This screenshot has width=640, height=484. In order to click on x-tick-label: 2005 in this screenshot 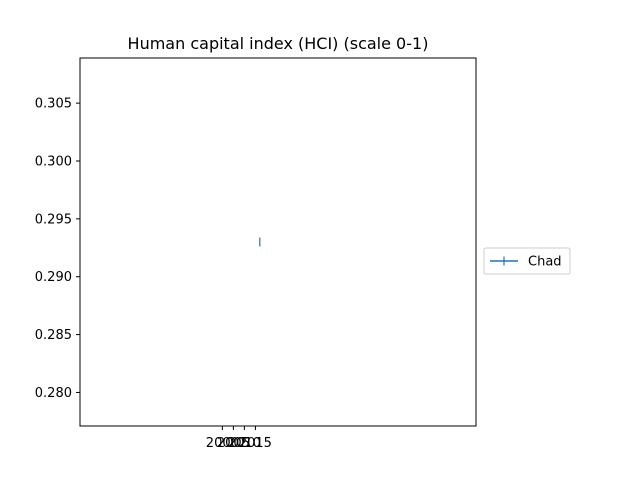, I will do `click(233, 443)`.